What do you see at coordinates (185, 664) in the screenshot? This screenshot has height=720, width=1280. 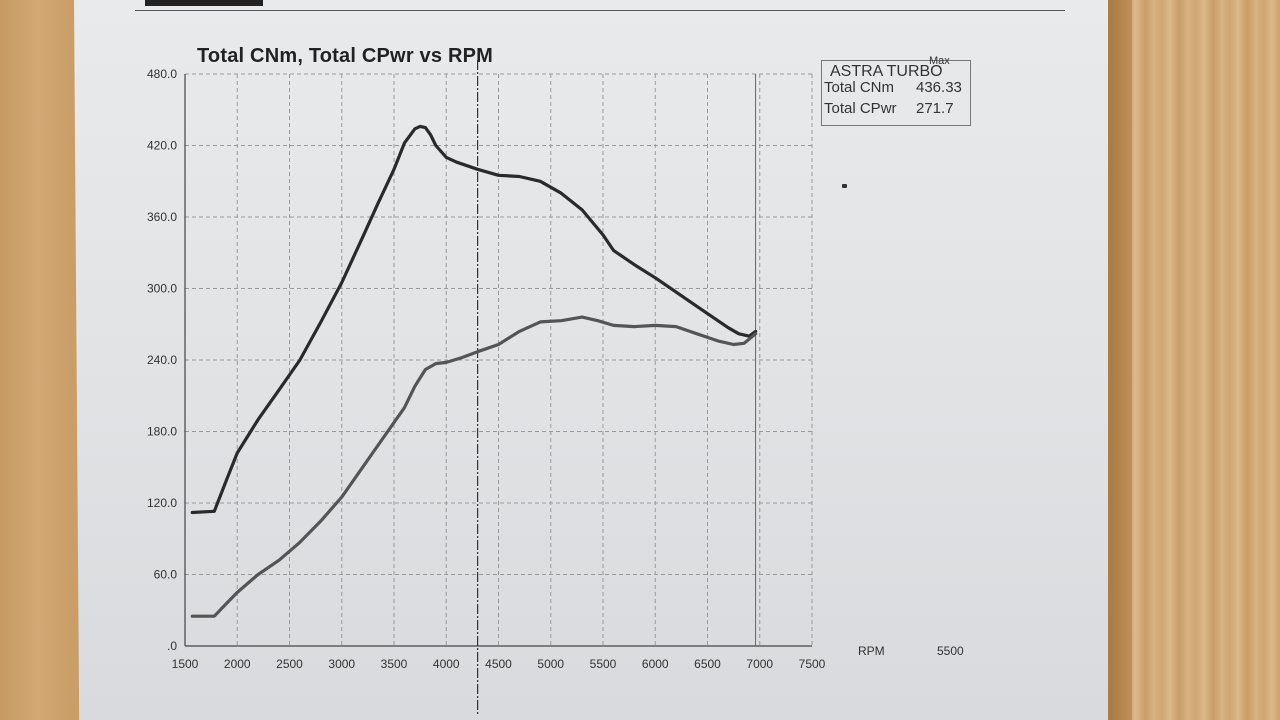 I see `x-tick-label: 1500` at bounding box center [185, 664].